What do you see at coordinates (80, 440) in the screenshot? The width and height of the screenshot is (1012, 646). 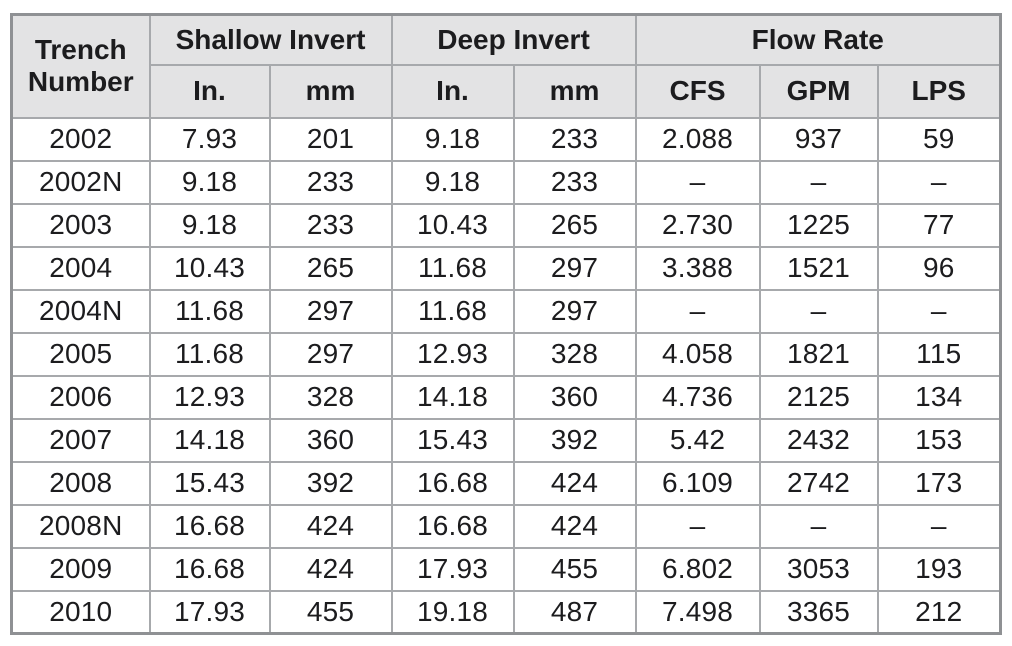 I see `trench-number-cell: 2007` at bounding box center [80, 440].